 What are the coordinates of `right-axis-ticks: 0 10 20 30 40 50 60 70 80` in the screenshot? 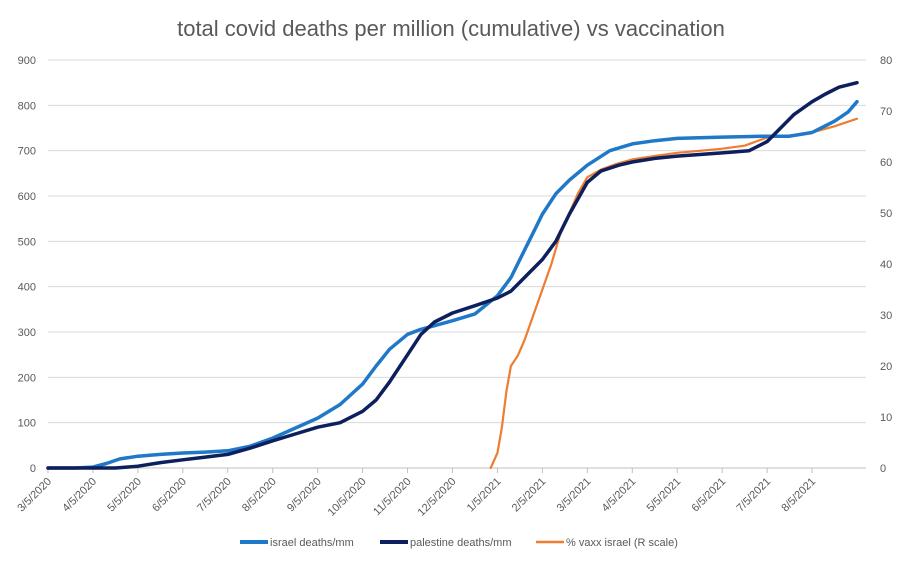 It's located at (886, 265).